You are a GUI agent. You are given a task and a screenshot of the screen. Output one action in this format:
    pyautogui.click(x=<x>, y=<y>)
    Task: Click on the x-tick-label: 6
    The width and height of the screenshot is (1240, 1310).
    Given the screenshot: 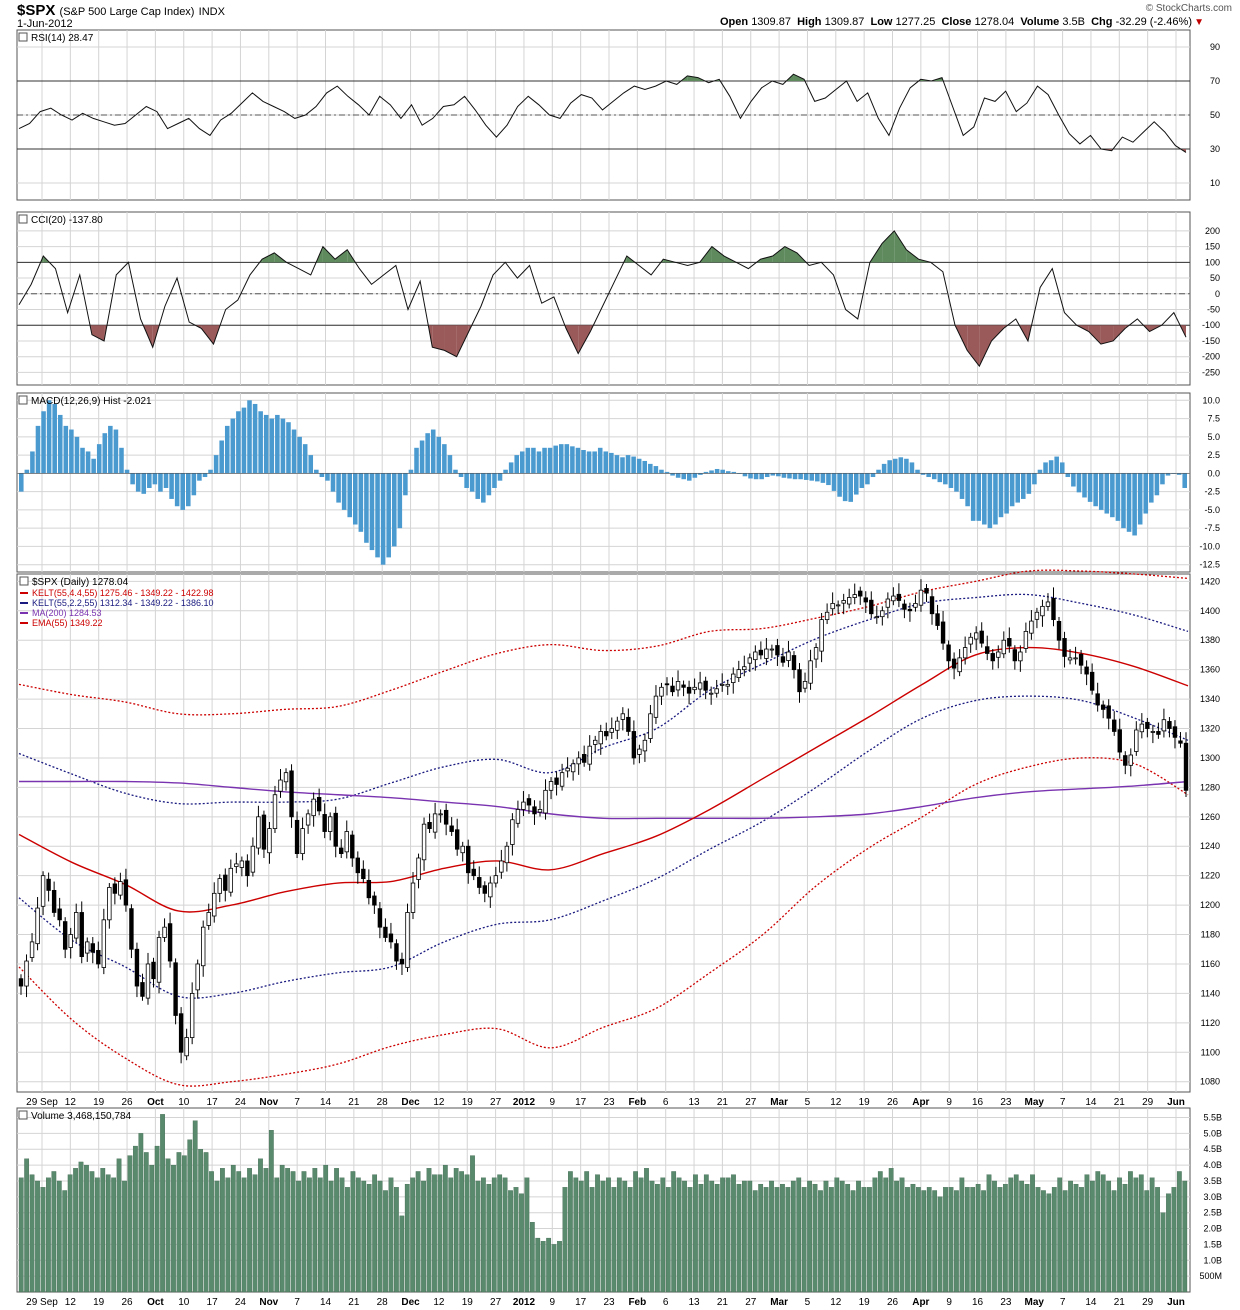 What is the action you would take?
    pyautogui.click(x=666, y=1102)
    